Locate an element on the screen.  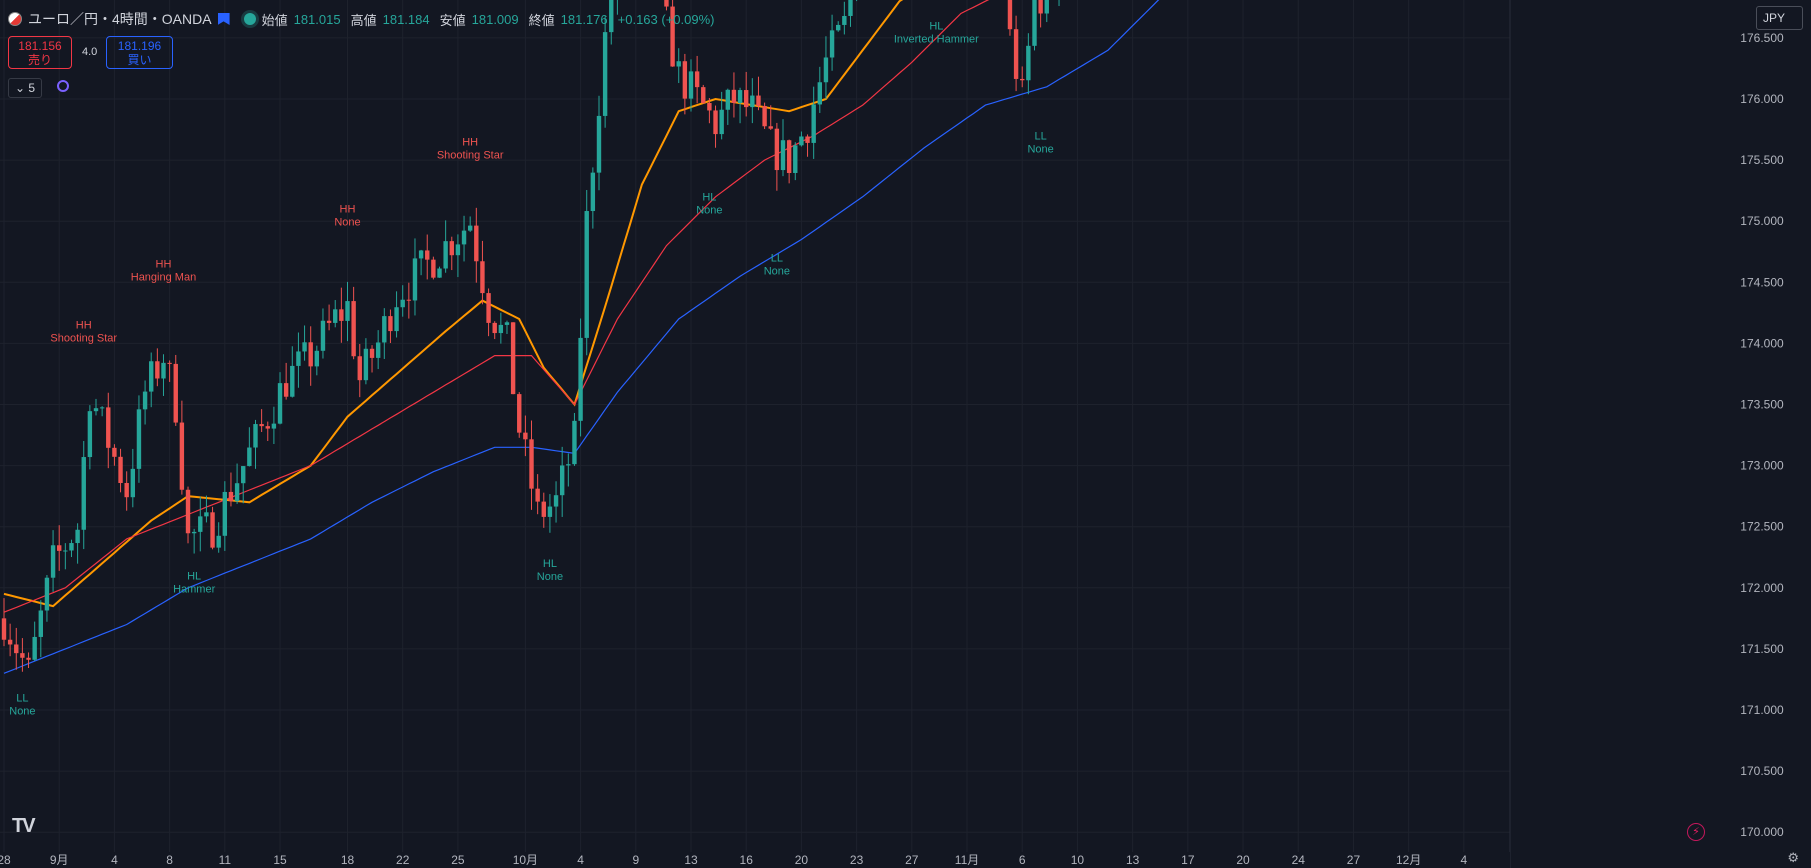
price-tick-label: 171.000 is located at coordinates (1762, 710).